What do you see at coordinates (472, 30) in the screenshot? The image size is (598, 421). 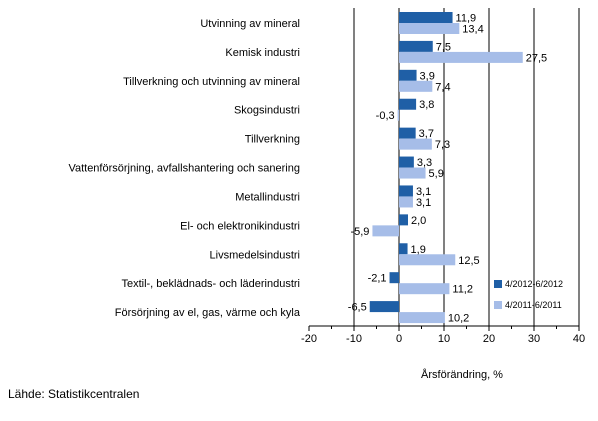 I see `value-label-series2-0: 13,4` at bounding box center [472, 30].